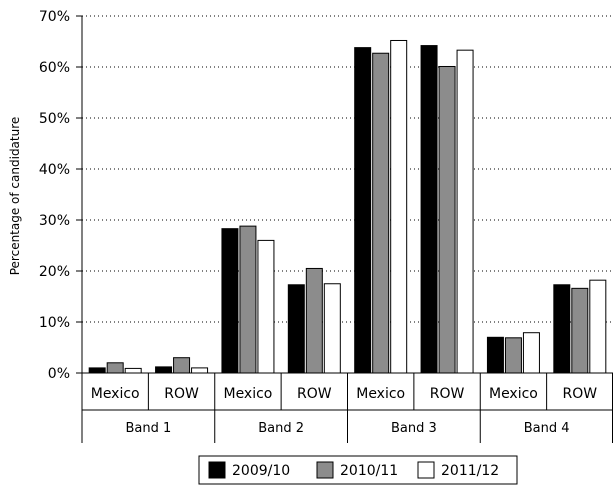 The height and width of the screenshot is (488, 613). I want to click on y-tick-label: 0%, so click(59, 374).